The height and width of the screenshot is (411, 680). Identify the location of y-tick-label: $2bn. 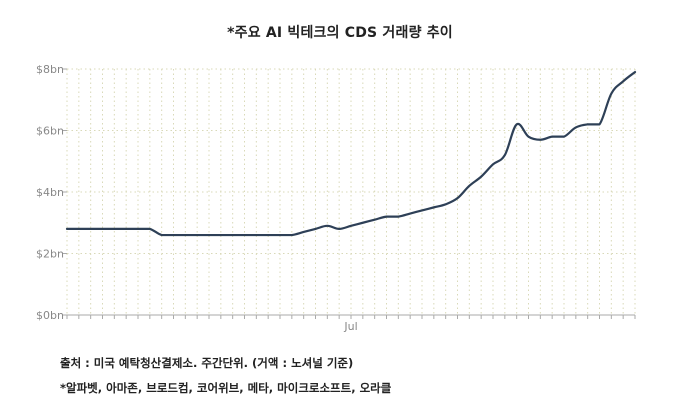
(50, 254).